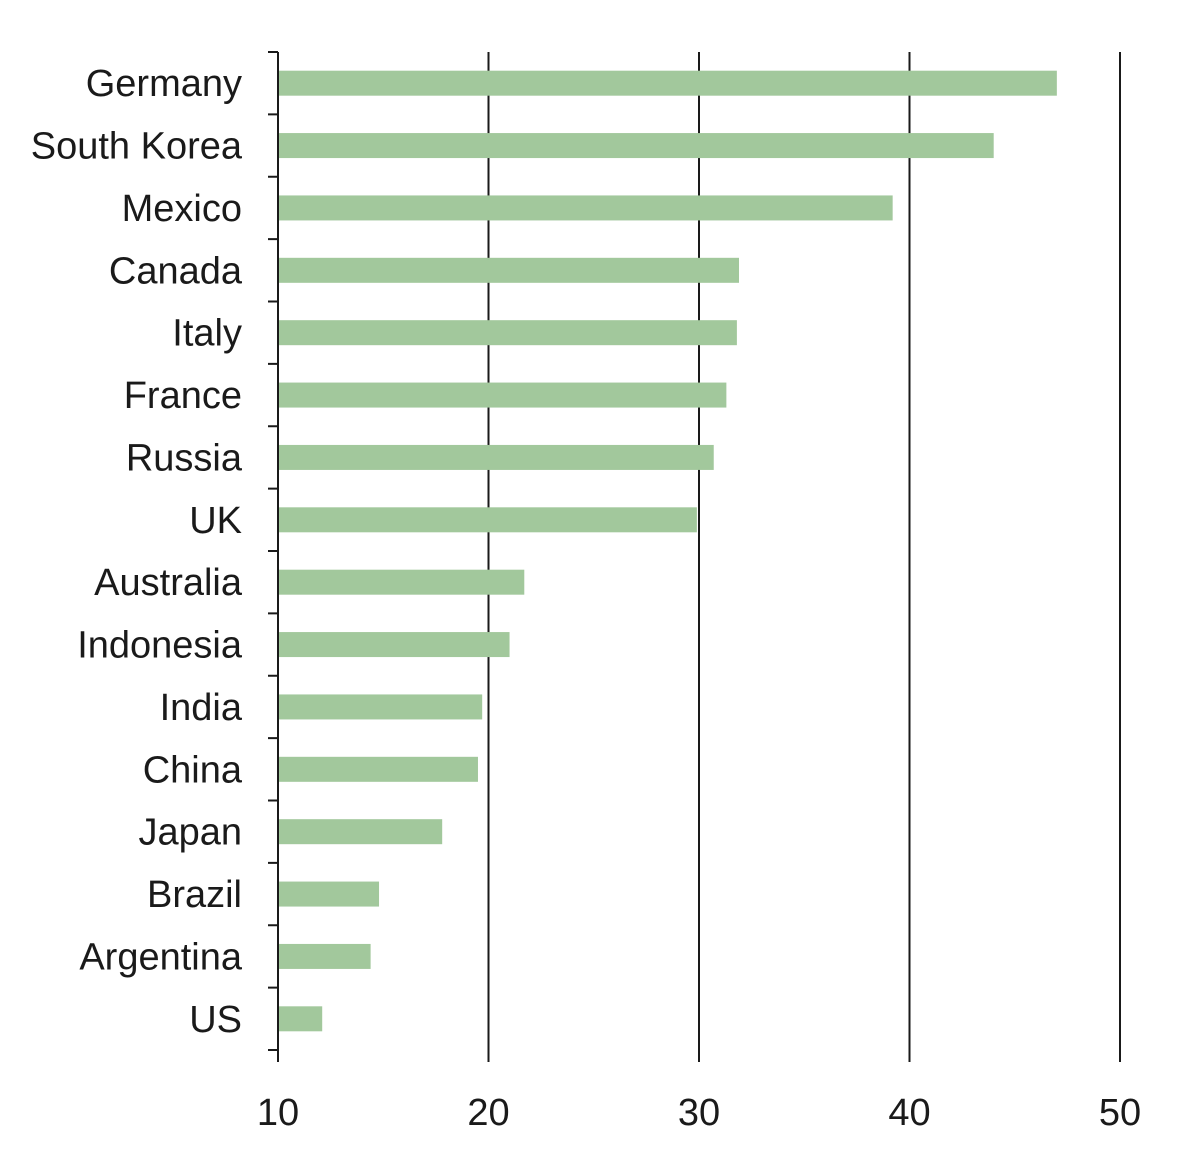 This screenshot has width=1188, height=1172. I want to click on category-label: Canada, so click(176, 271).